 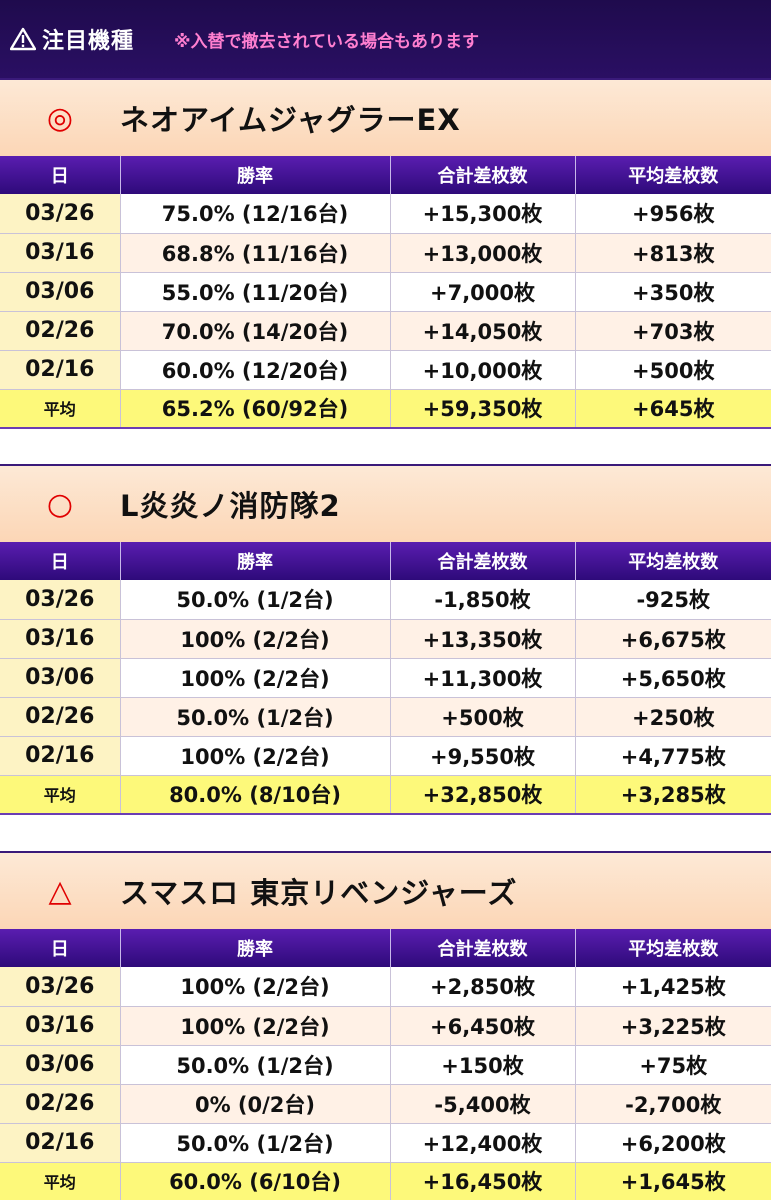 What do you see at coordinates (255, 253) in the screenshot?
I see `cell-rate: 68.8% (11/16台)` at bounding box center [255, 253].